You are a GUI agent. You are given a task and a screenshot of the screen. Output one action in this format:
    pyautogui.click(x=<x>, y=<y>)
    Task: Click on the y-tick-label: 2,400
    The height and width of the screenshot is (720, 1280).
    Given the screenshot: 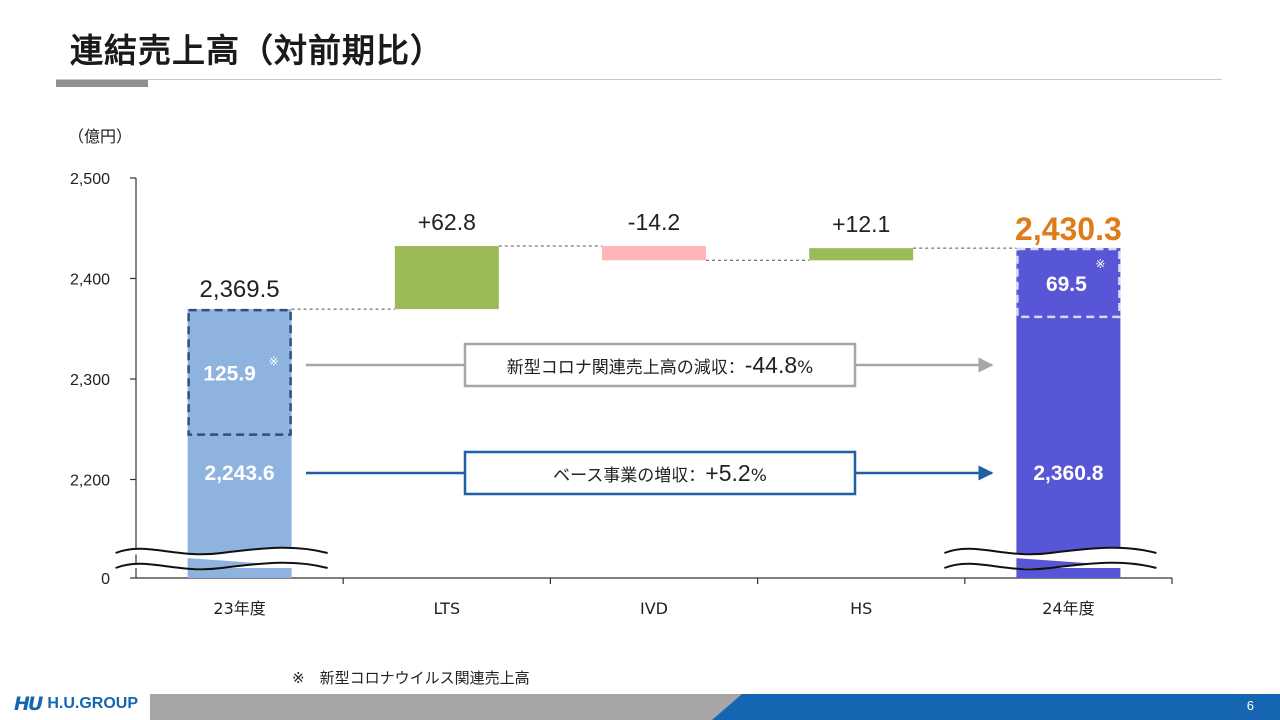 What is the action you would take?
    pyautogui.click(x=90, y=280)
    